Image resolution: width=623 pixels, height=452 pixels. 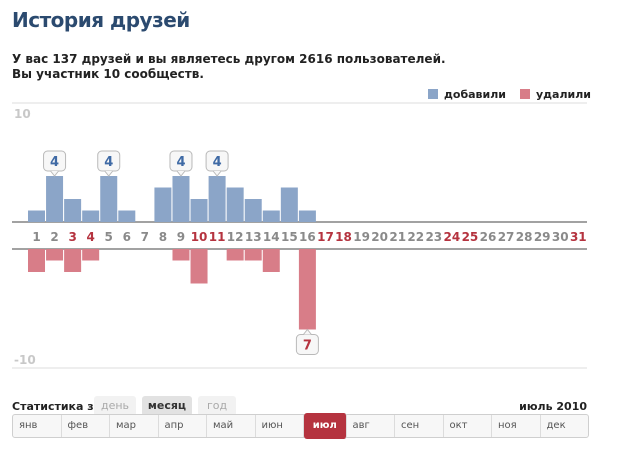 I want to click on day-label-12: 12, so click(x=235, y=237).